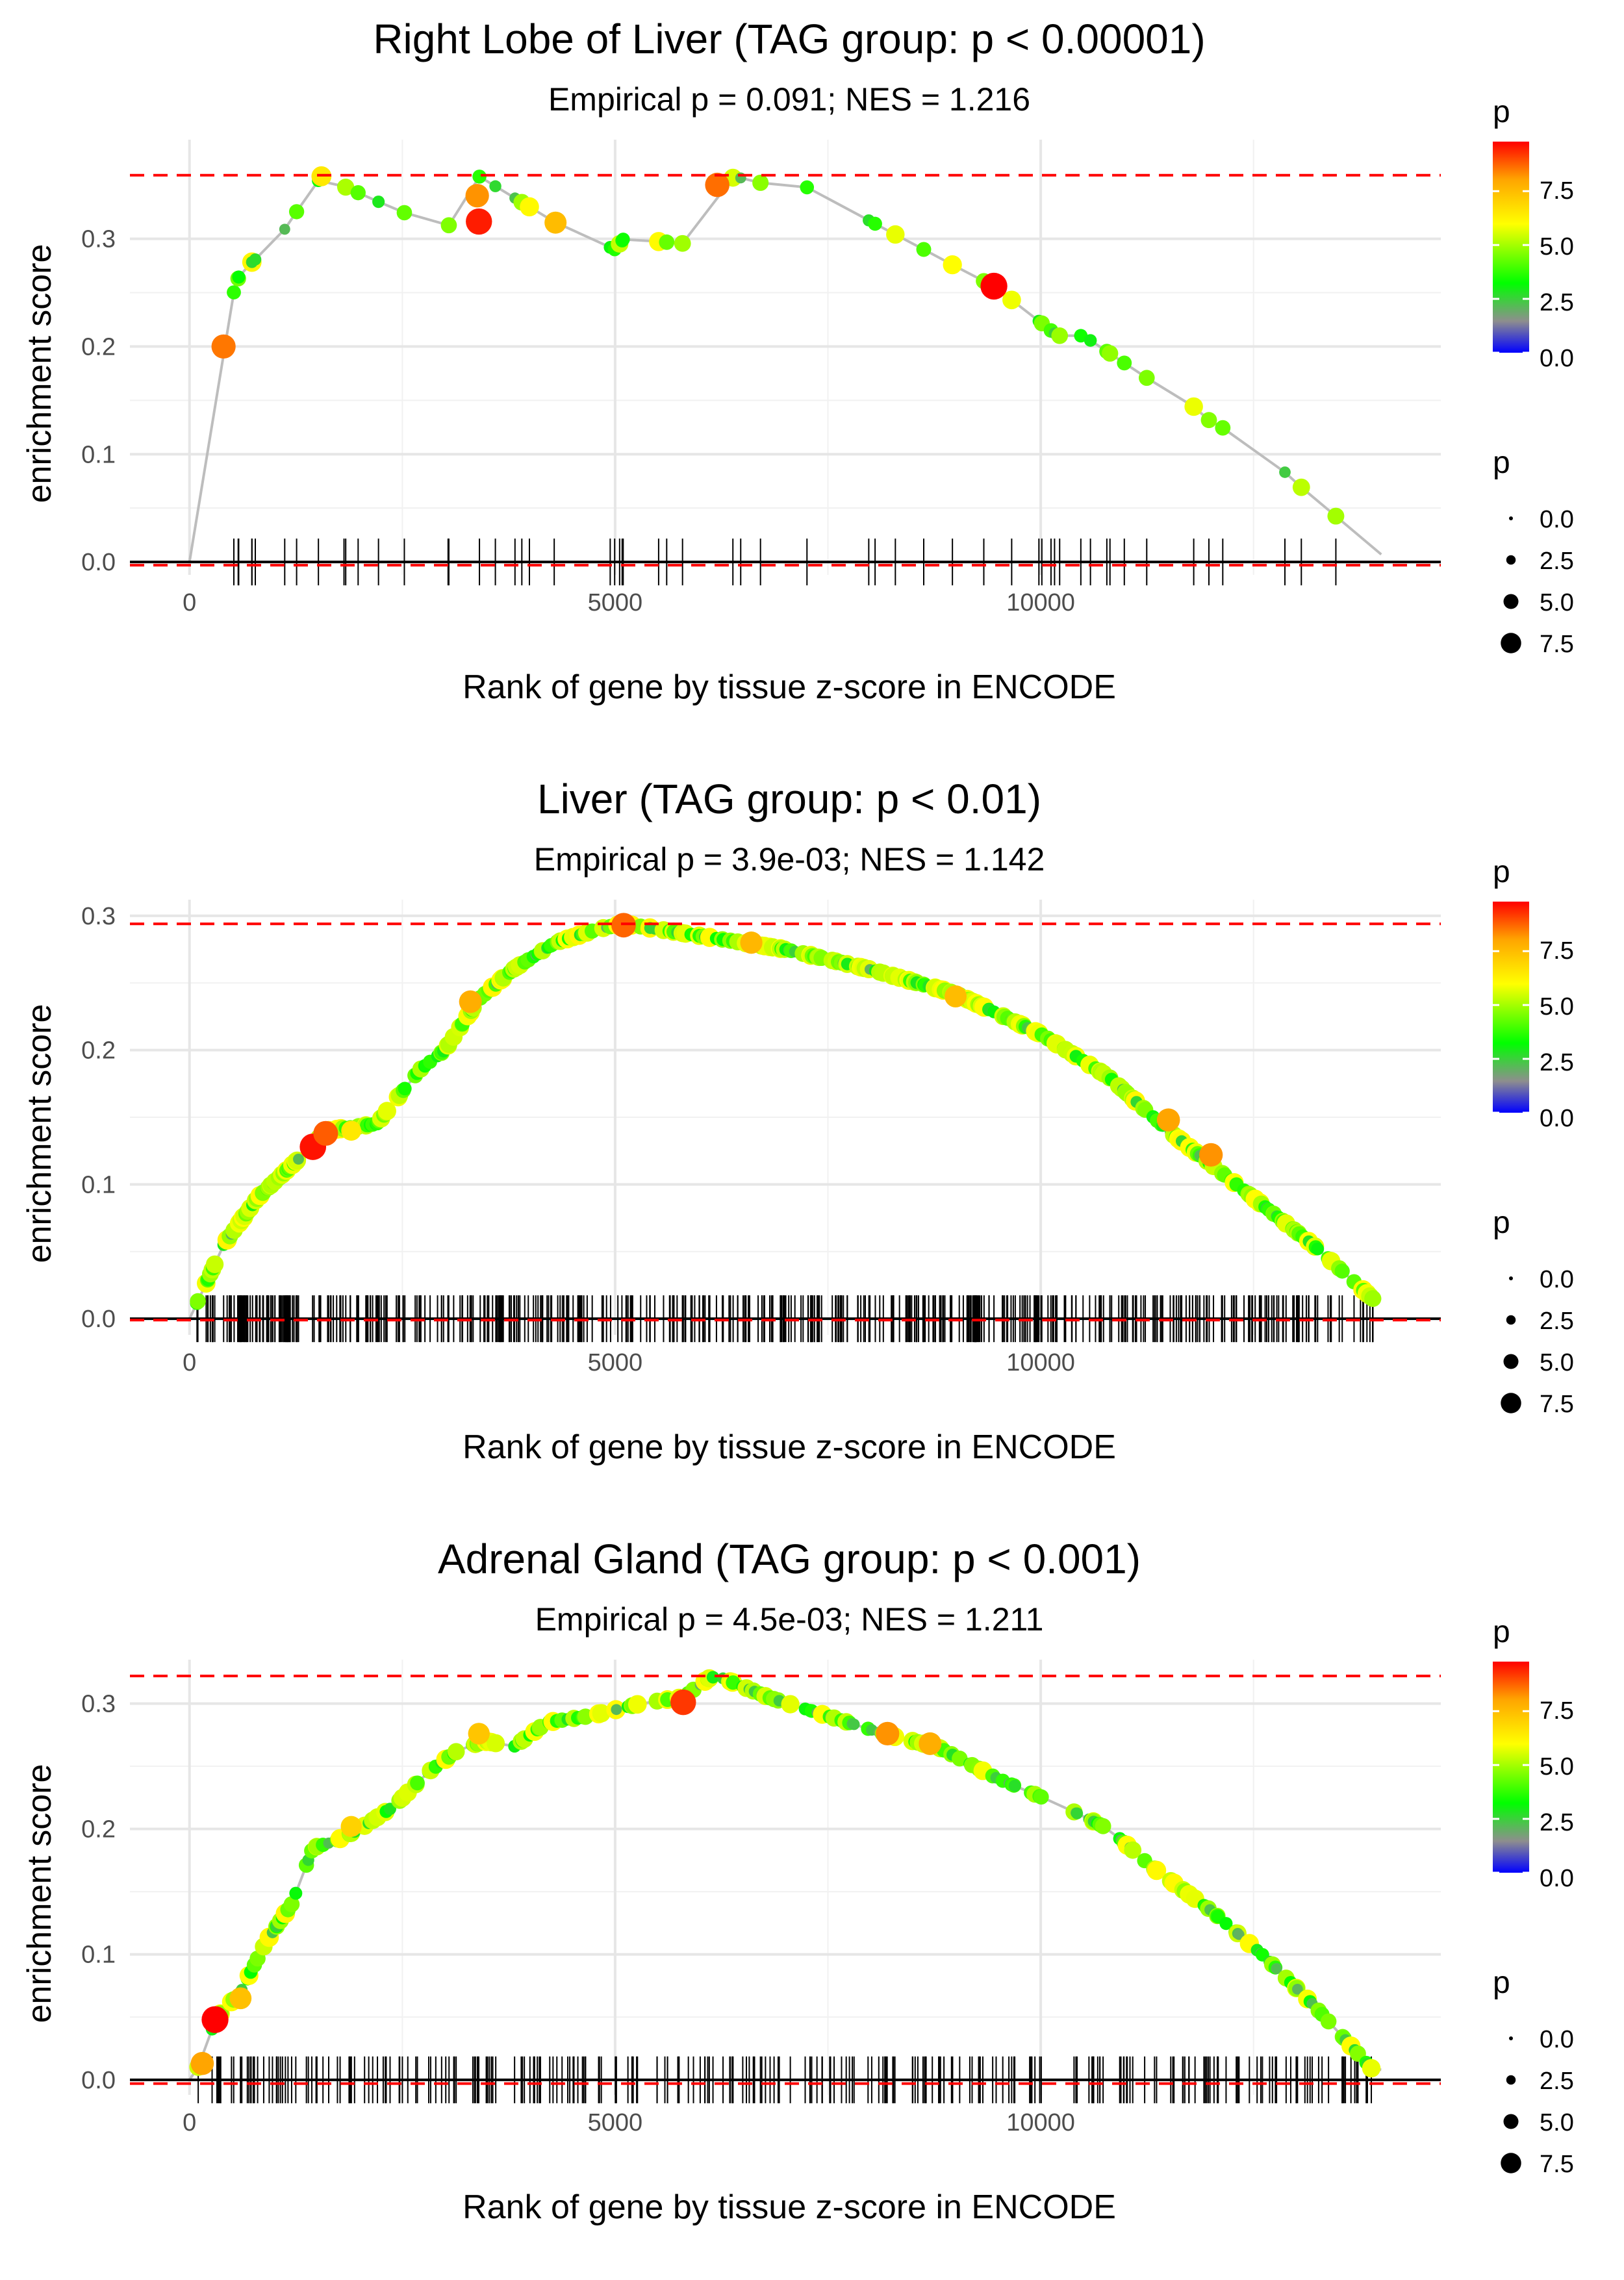 This screenshot has height=2280, width=1624. What do you see at coordinates (615, 2122) in the screenshot?
I see `x-tick-label: 5000` at bounding box center [615, 2122].